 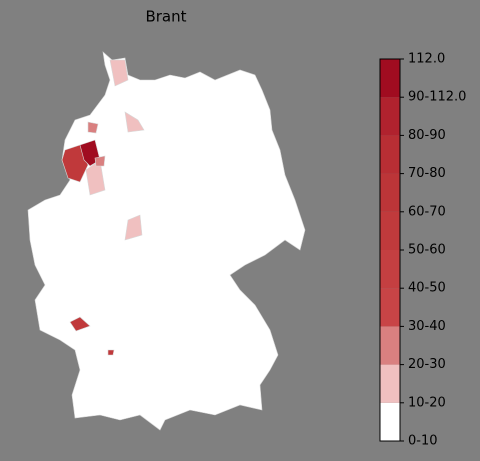 What do you see at coordinates (165, 17) in the screenshot?
I see `map-title: Brant` at bounding box center [165, 17].